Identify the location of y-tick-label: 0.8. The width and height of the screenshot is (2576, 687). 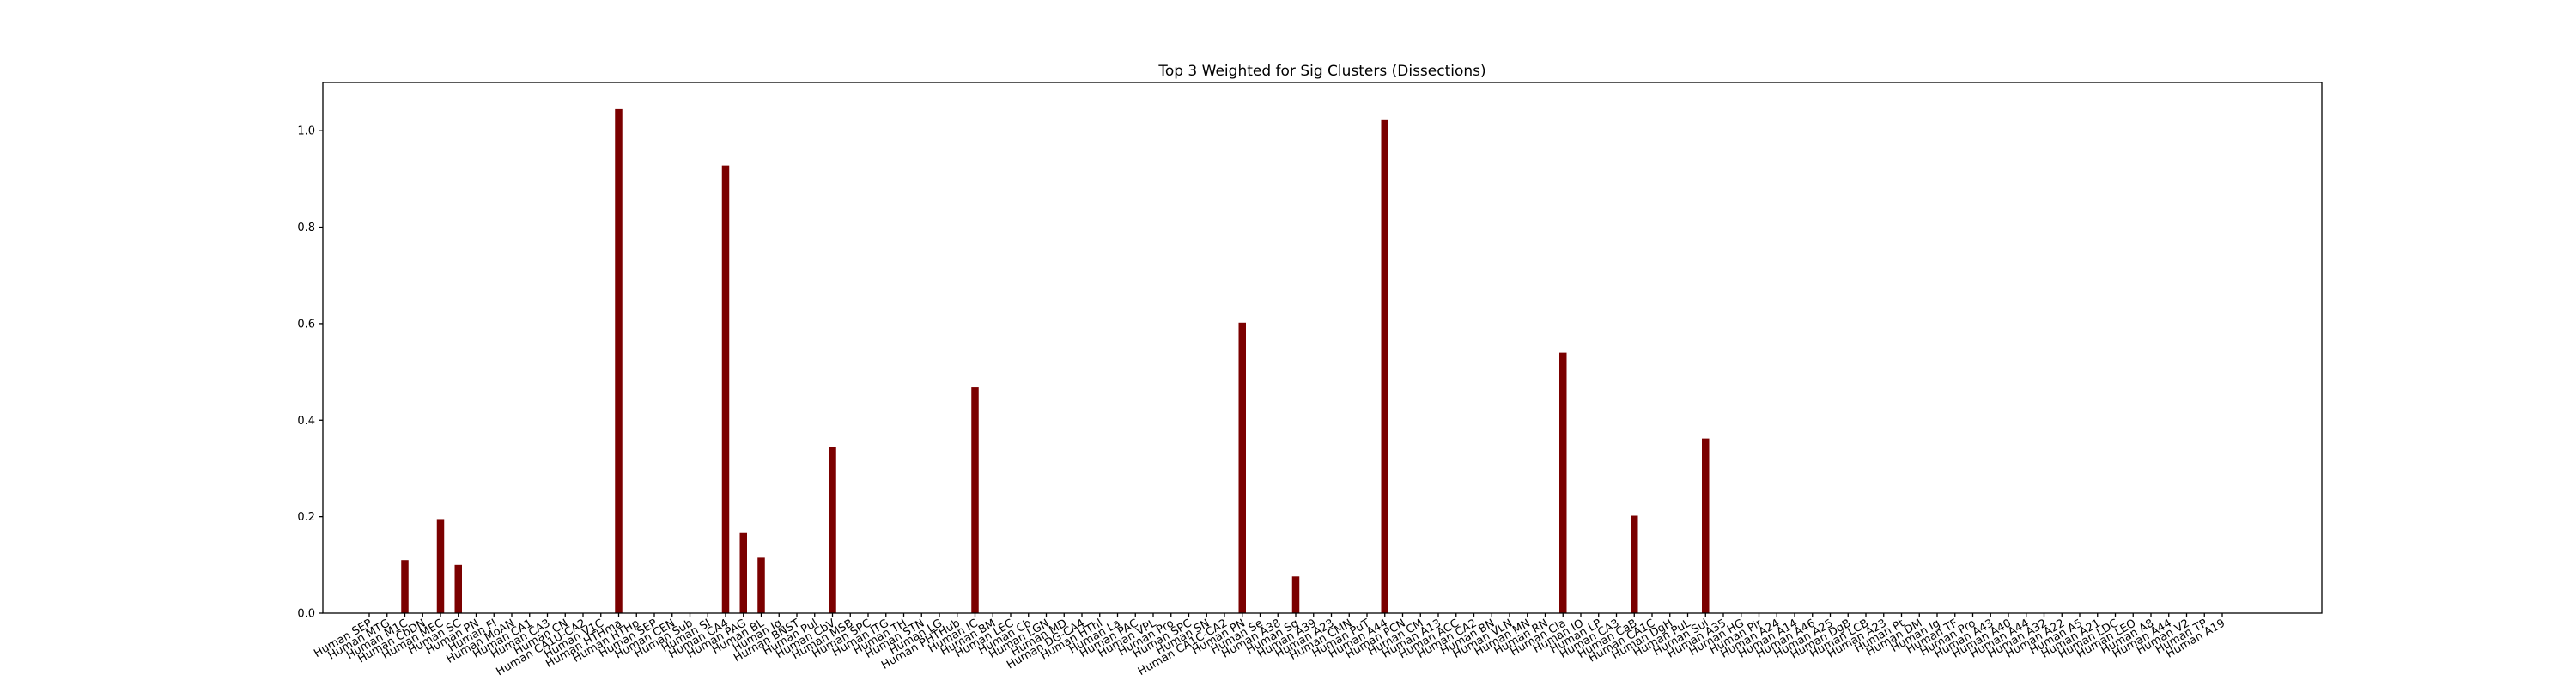
(306, 228).